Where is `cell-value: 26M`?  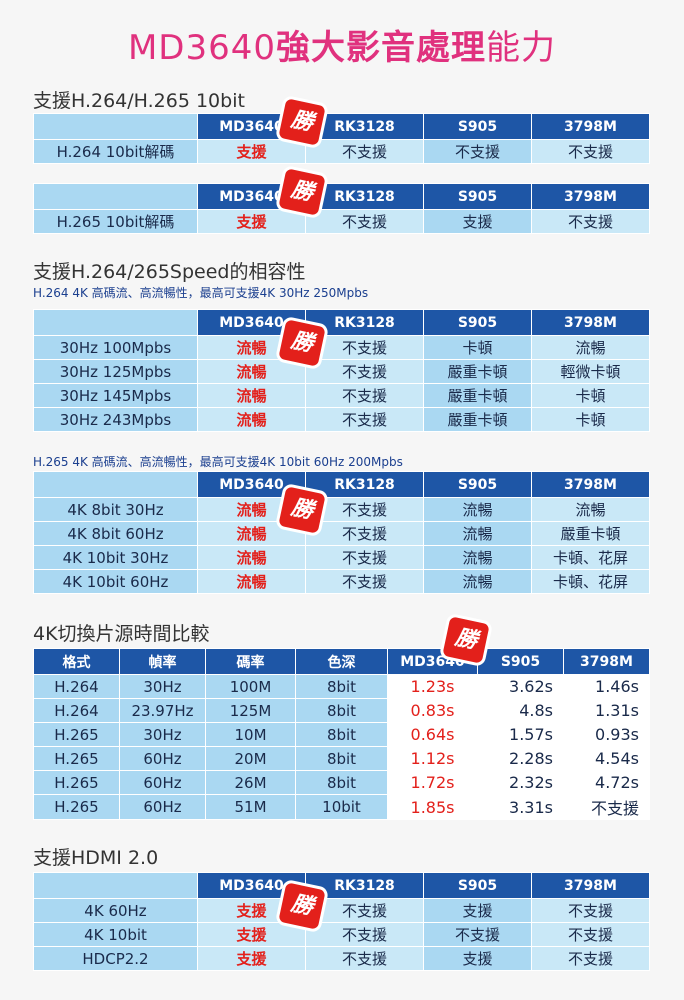 cell-value: 26M is located at coordinates (250, 782).